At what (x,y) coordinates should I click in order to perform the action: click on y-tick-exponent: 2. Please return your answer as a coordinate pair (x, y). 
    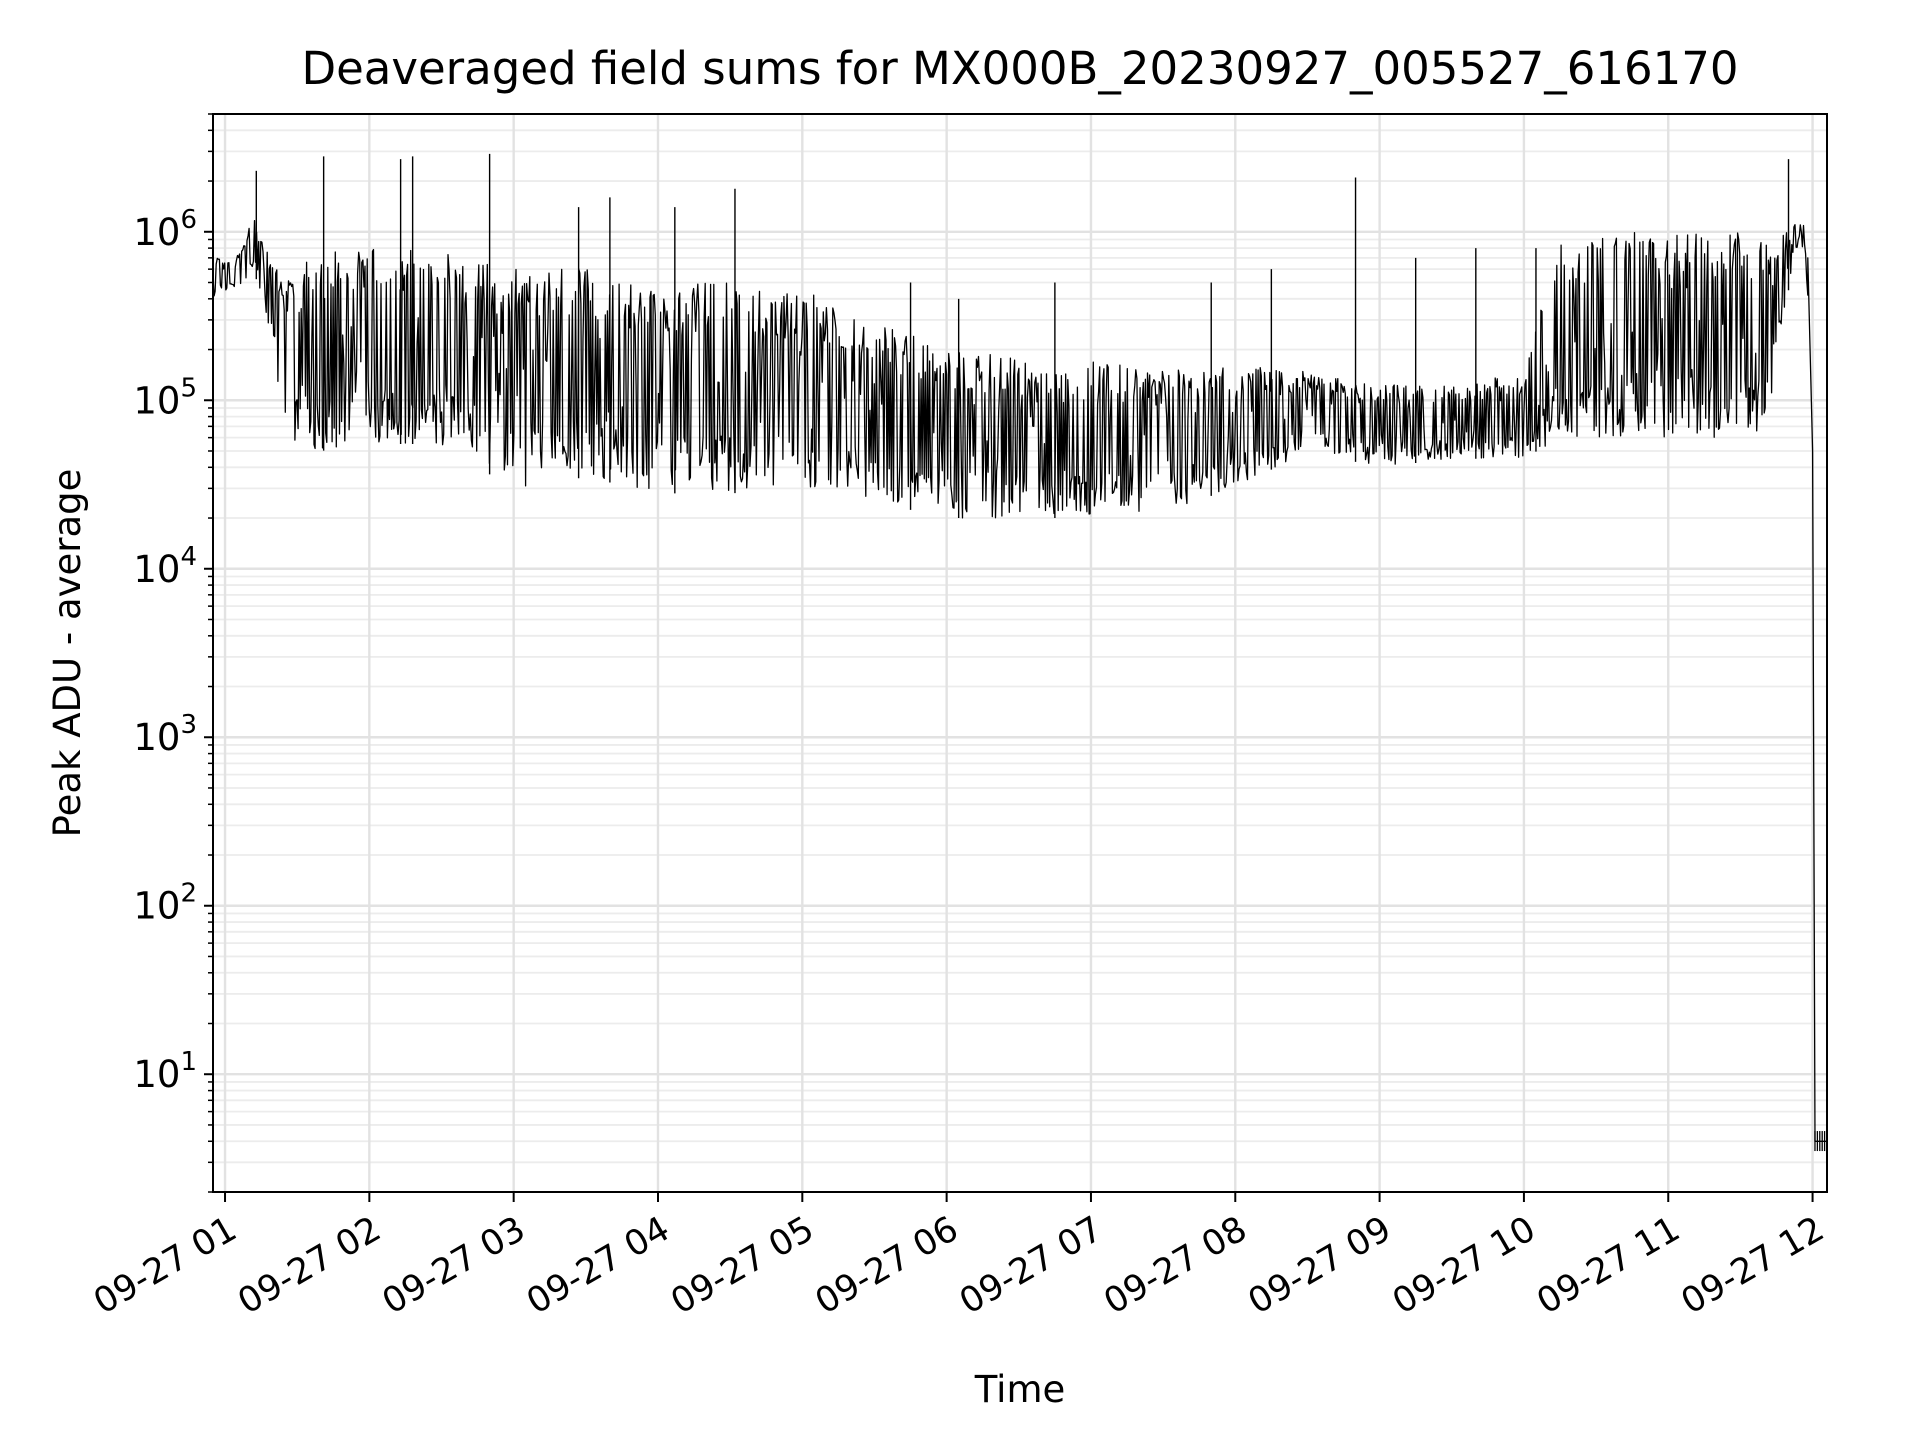
    Looking at the image, I should click on (188, 894).